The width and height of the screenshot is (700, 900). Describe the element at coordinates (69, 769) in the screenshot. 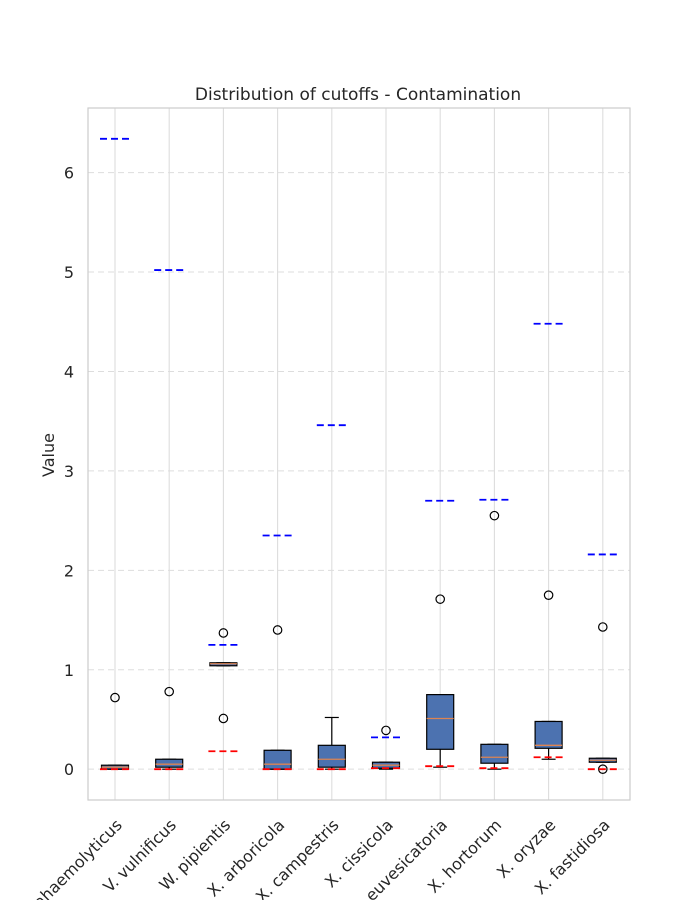

I see `y-tick-label: 0` at that location.